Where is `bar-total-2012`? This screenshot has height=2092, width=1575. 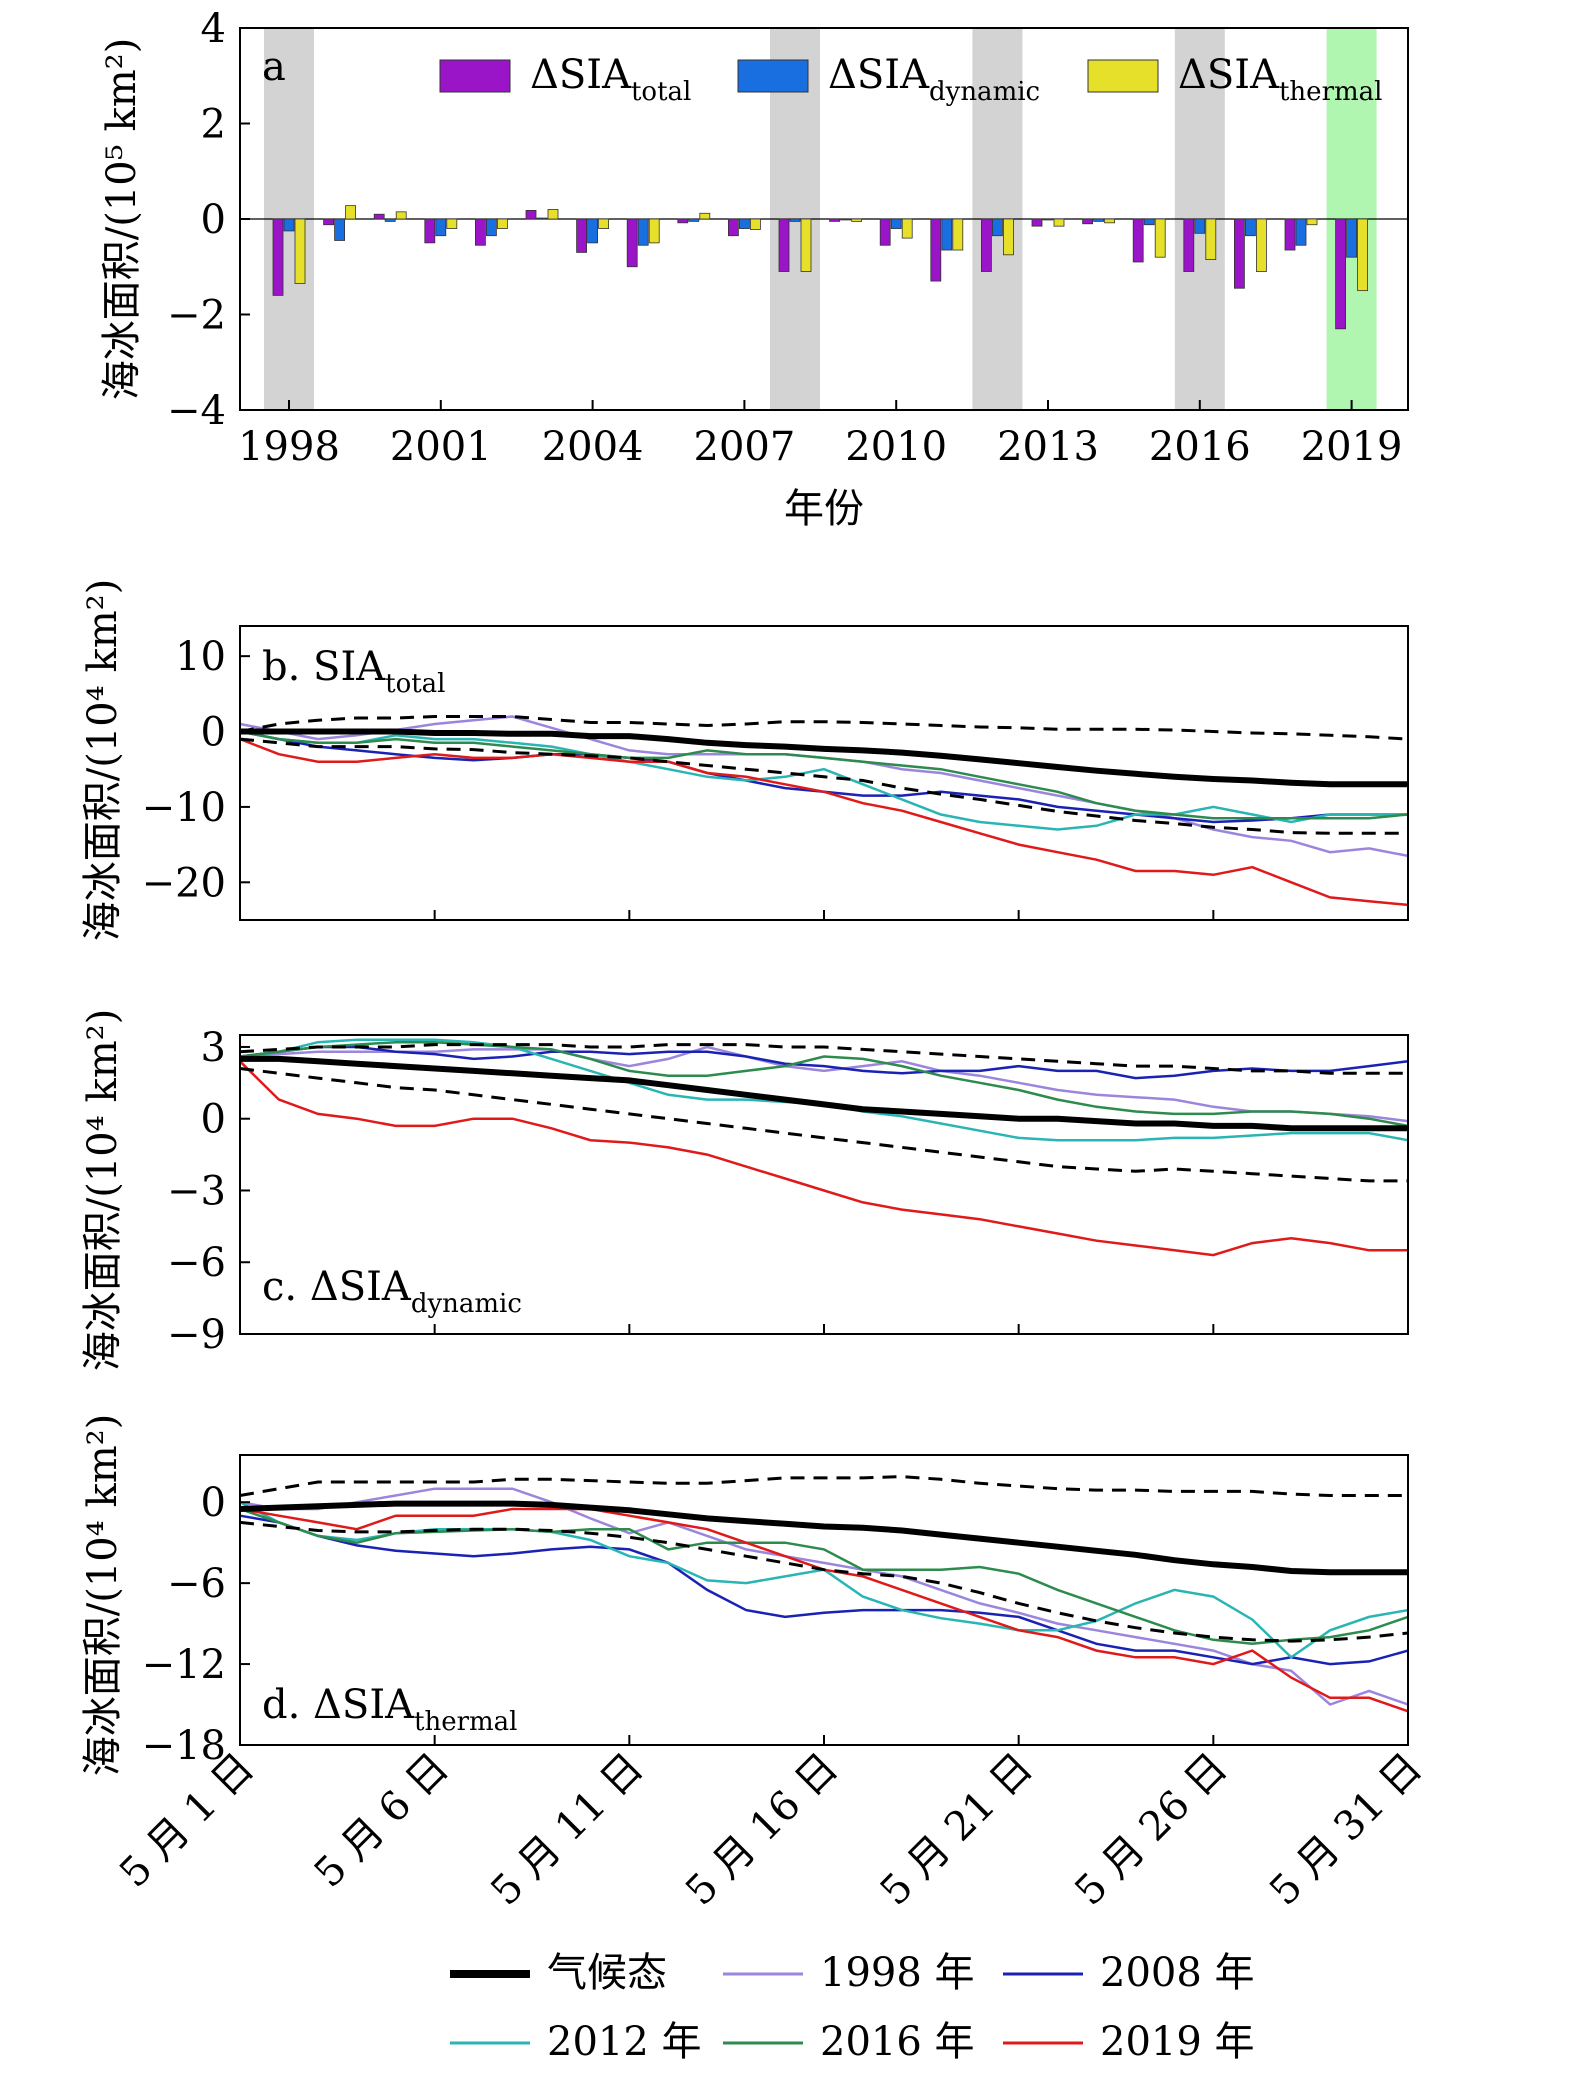
bar-total-2012 is located at coordinates (986, 245).